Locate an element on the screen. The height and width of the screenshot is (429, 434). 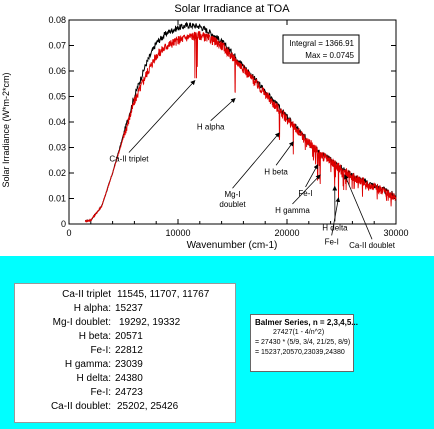
table-row: H alpha: 15237 is located at coordinates (125, 308).